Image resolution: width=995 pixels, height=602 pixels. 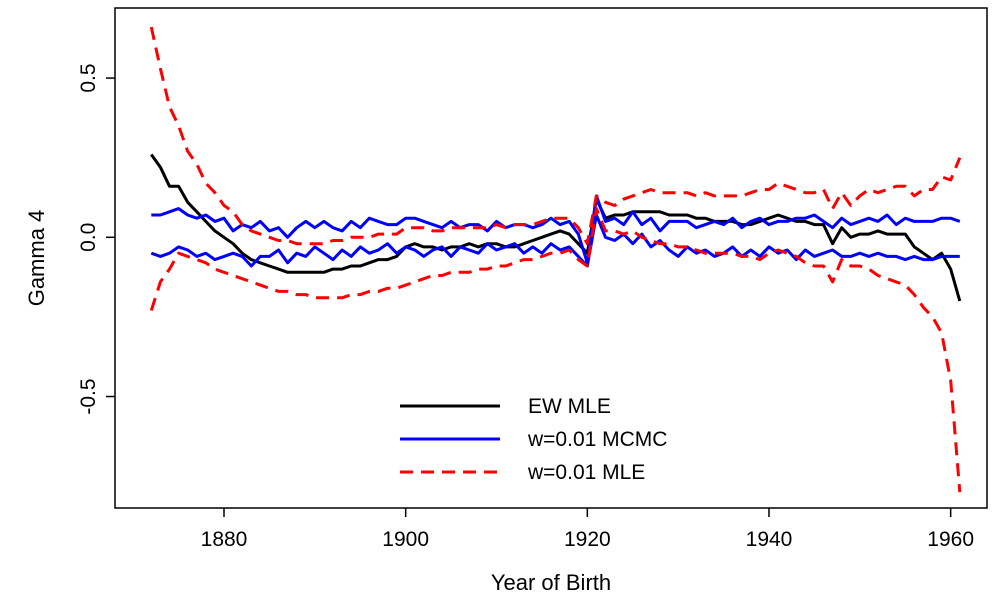 I want to click on x-tick-label: 1880, so click(x=224, y=539).